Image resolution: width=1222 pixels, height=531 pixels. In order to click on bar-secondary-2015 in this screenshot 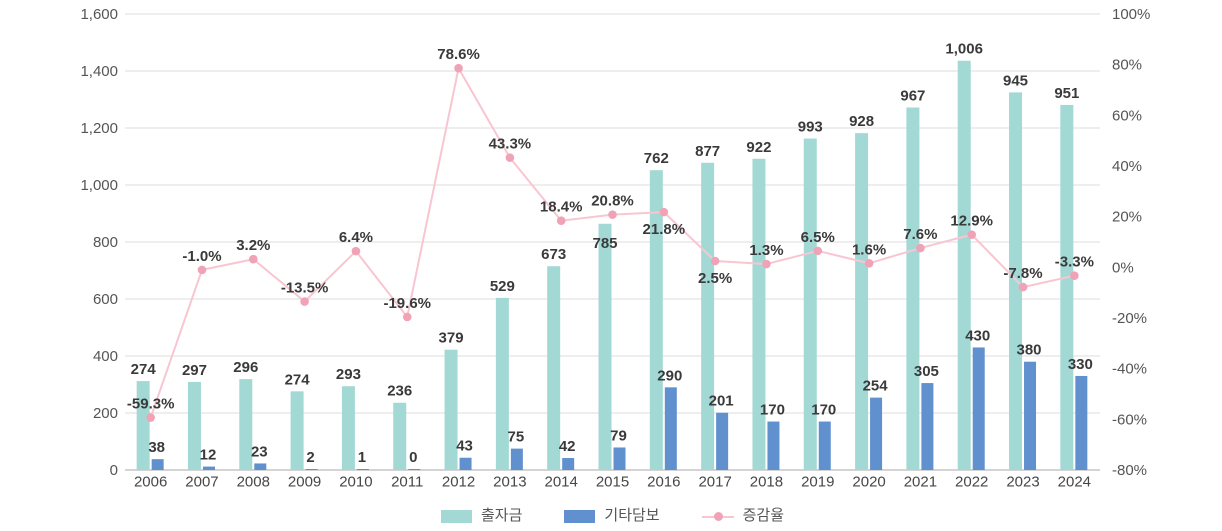, I will do `click(619, 458)`.